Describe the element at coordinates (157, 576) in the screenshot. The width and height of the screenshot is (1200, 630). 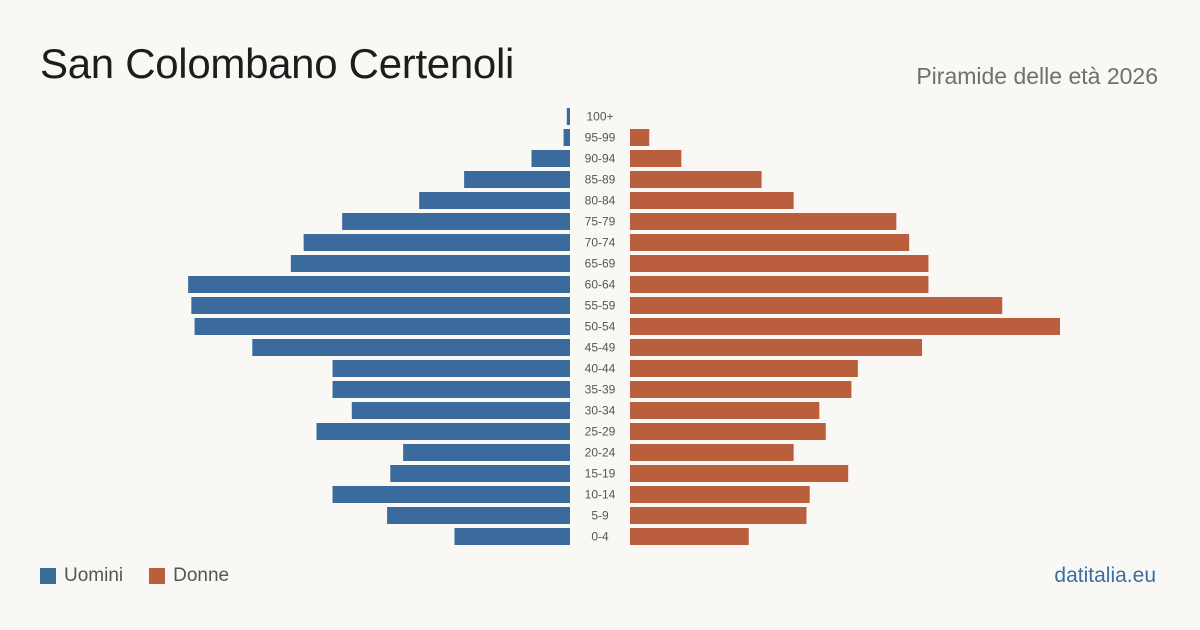
I see `legend-swatch-women` at that location.